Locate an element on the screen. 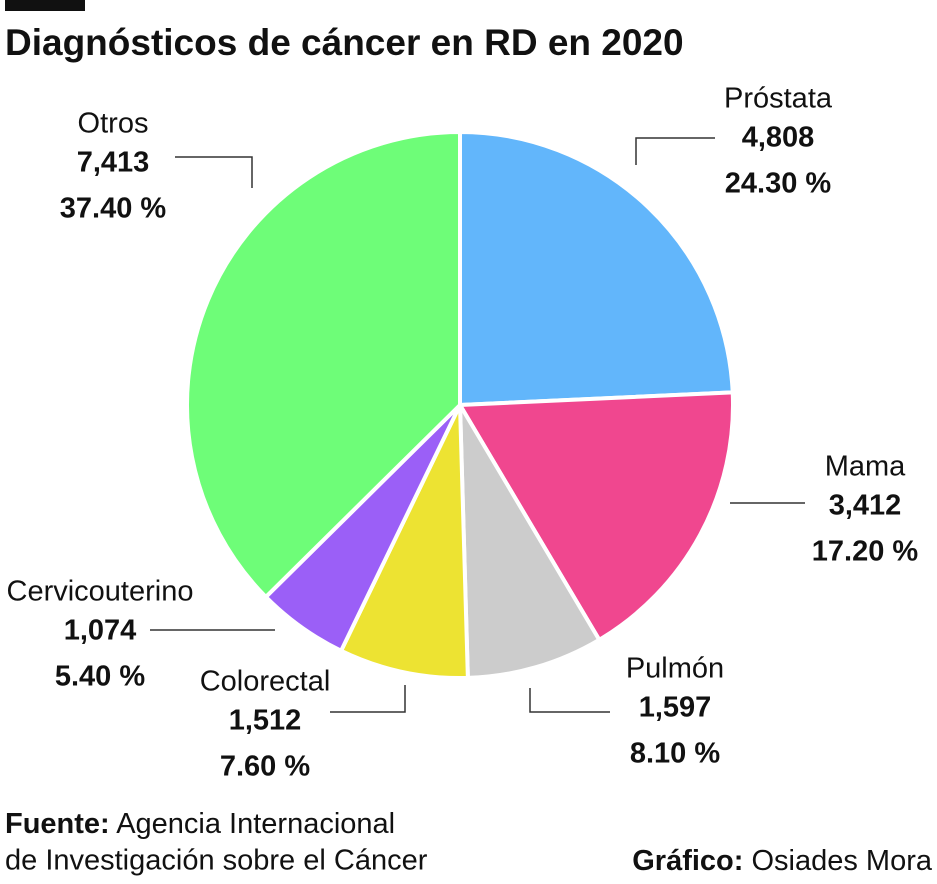 This screenshot has width=937, height=884. slice-label: Próstata is located at coordinates (778, 99).